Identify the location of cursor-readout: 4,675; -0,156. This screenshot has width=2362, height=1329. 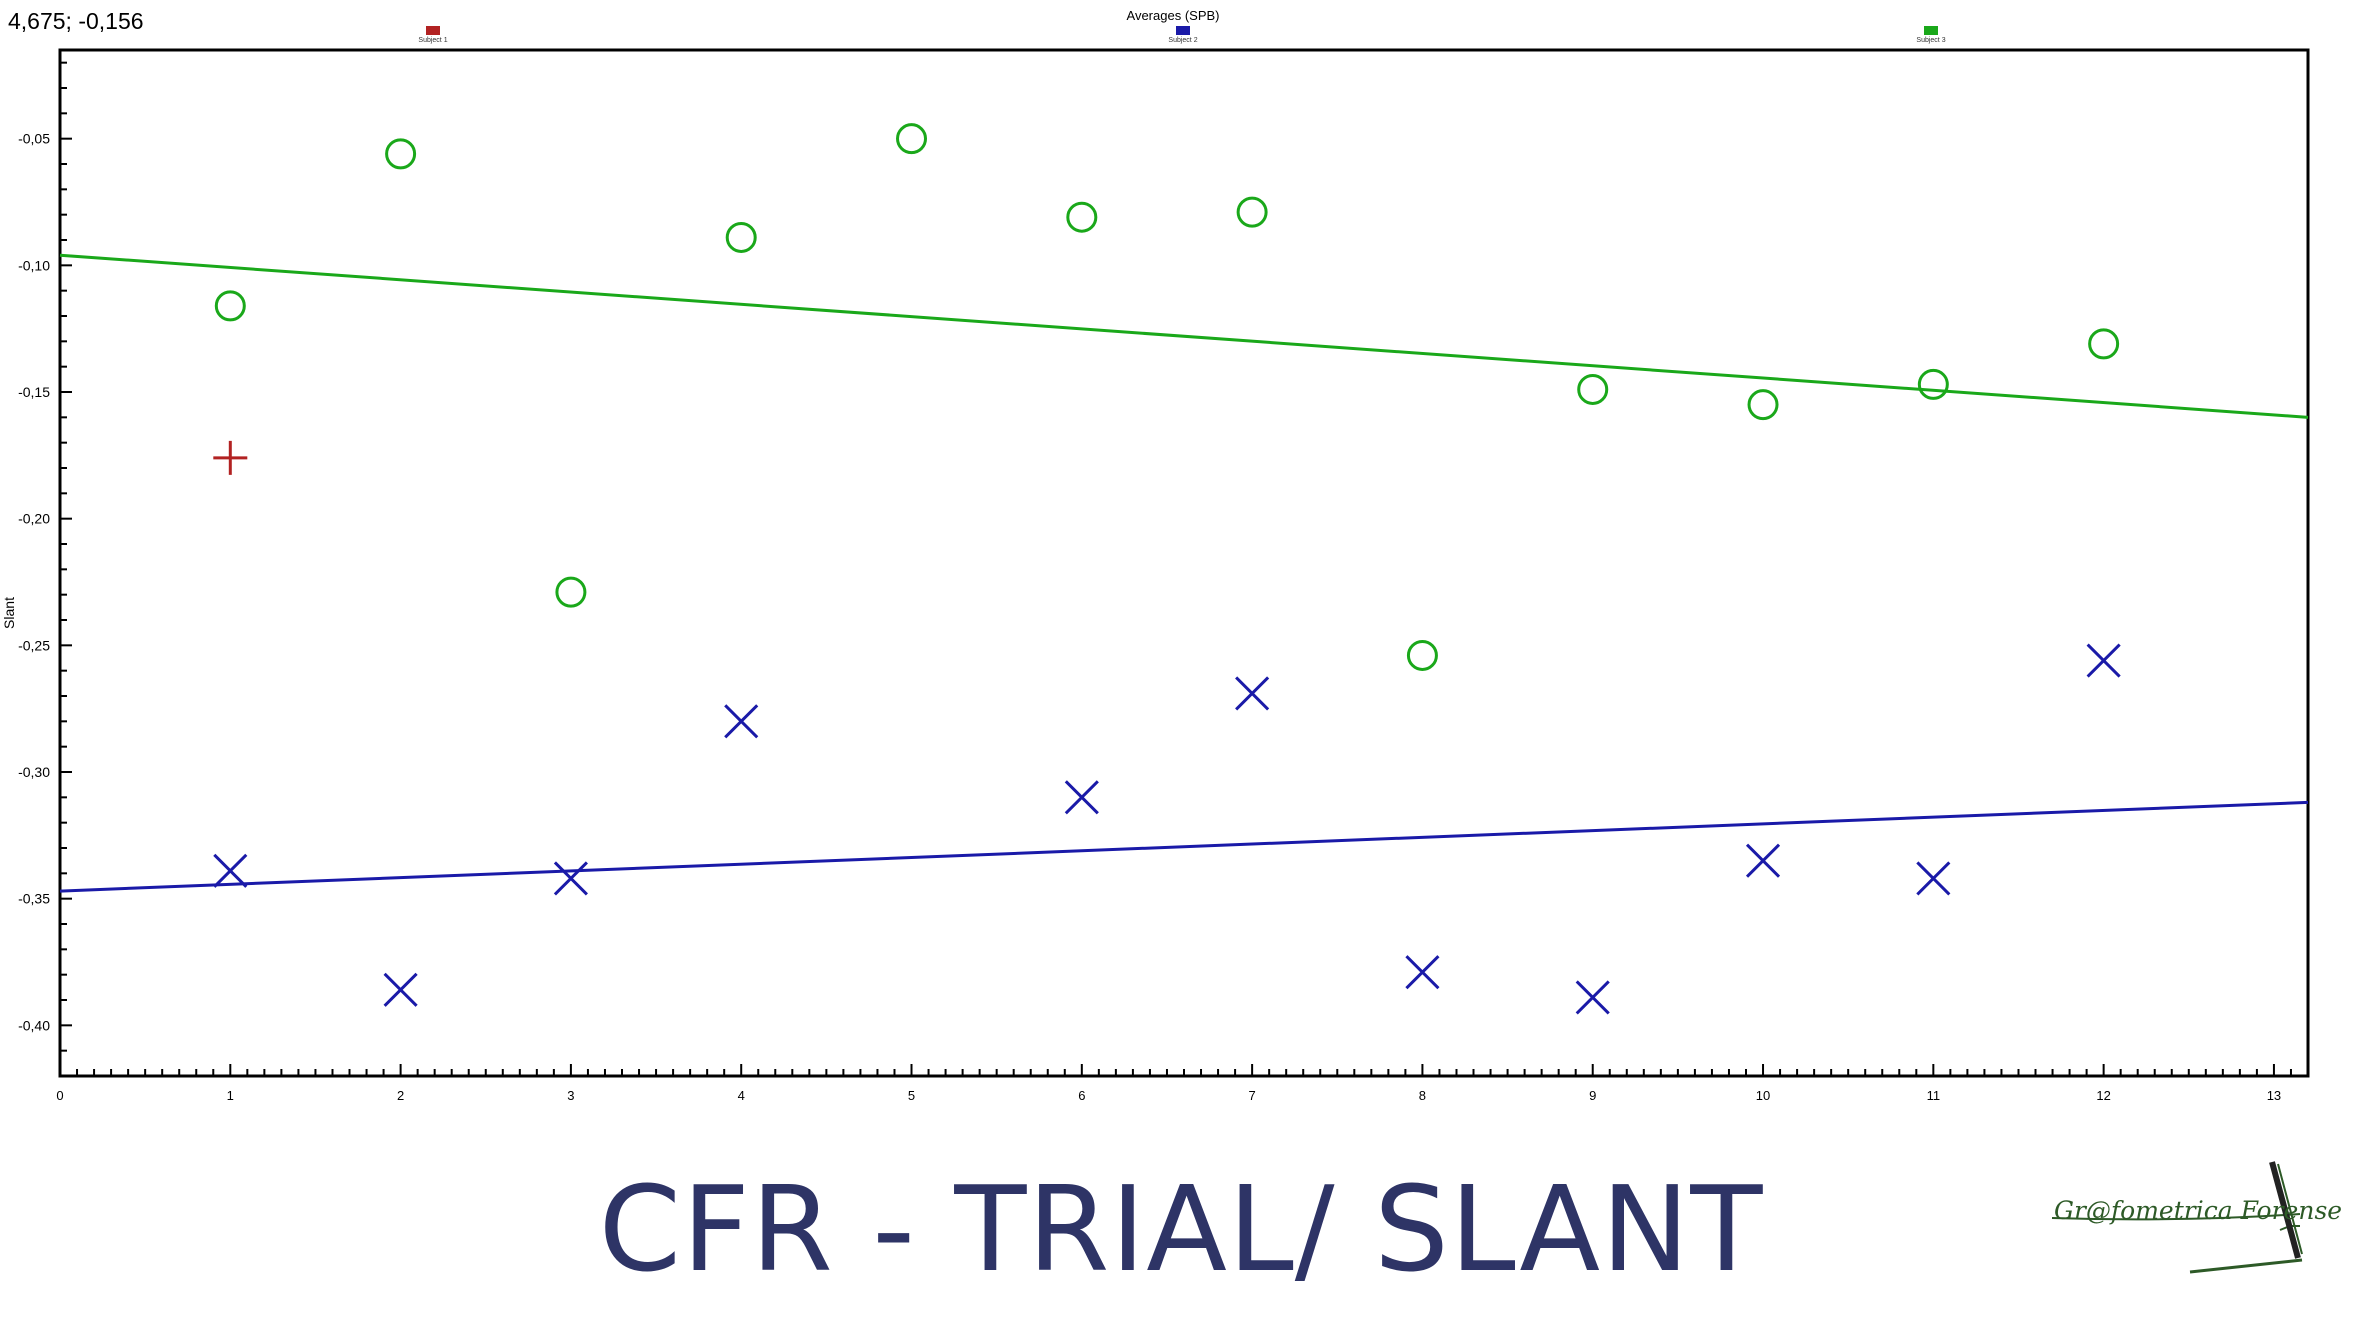
(76, 21).